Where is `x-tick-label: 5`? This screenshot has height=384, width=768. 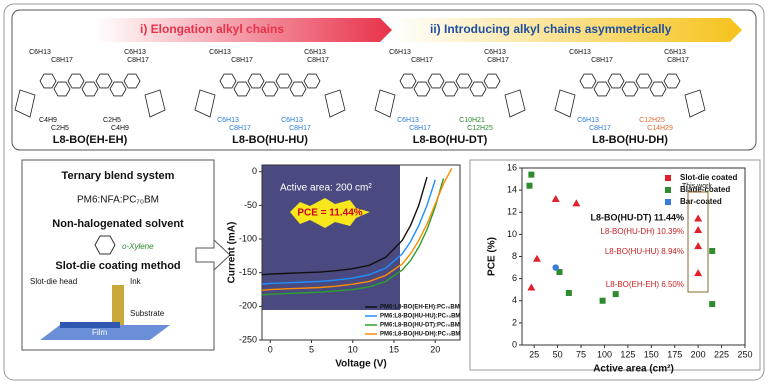
x-tick-label: 5 is located at coordinates (311, 349).